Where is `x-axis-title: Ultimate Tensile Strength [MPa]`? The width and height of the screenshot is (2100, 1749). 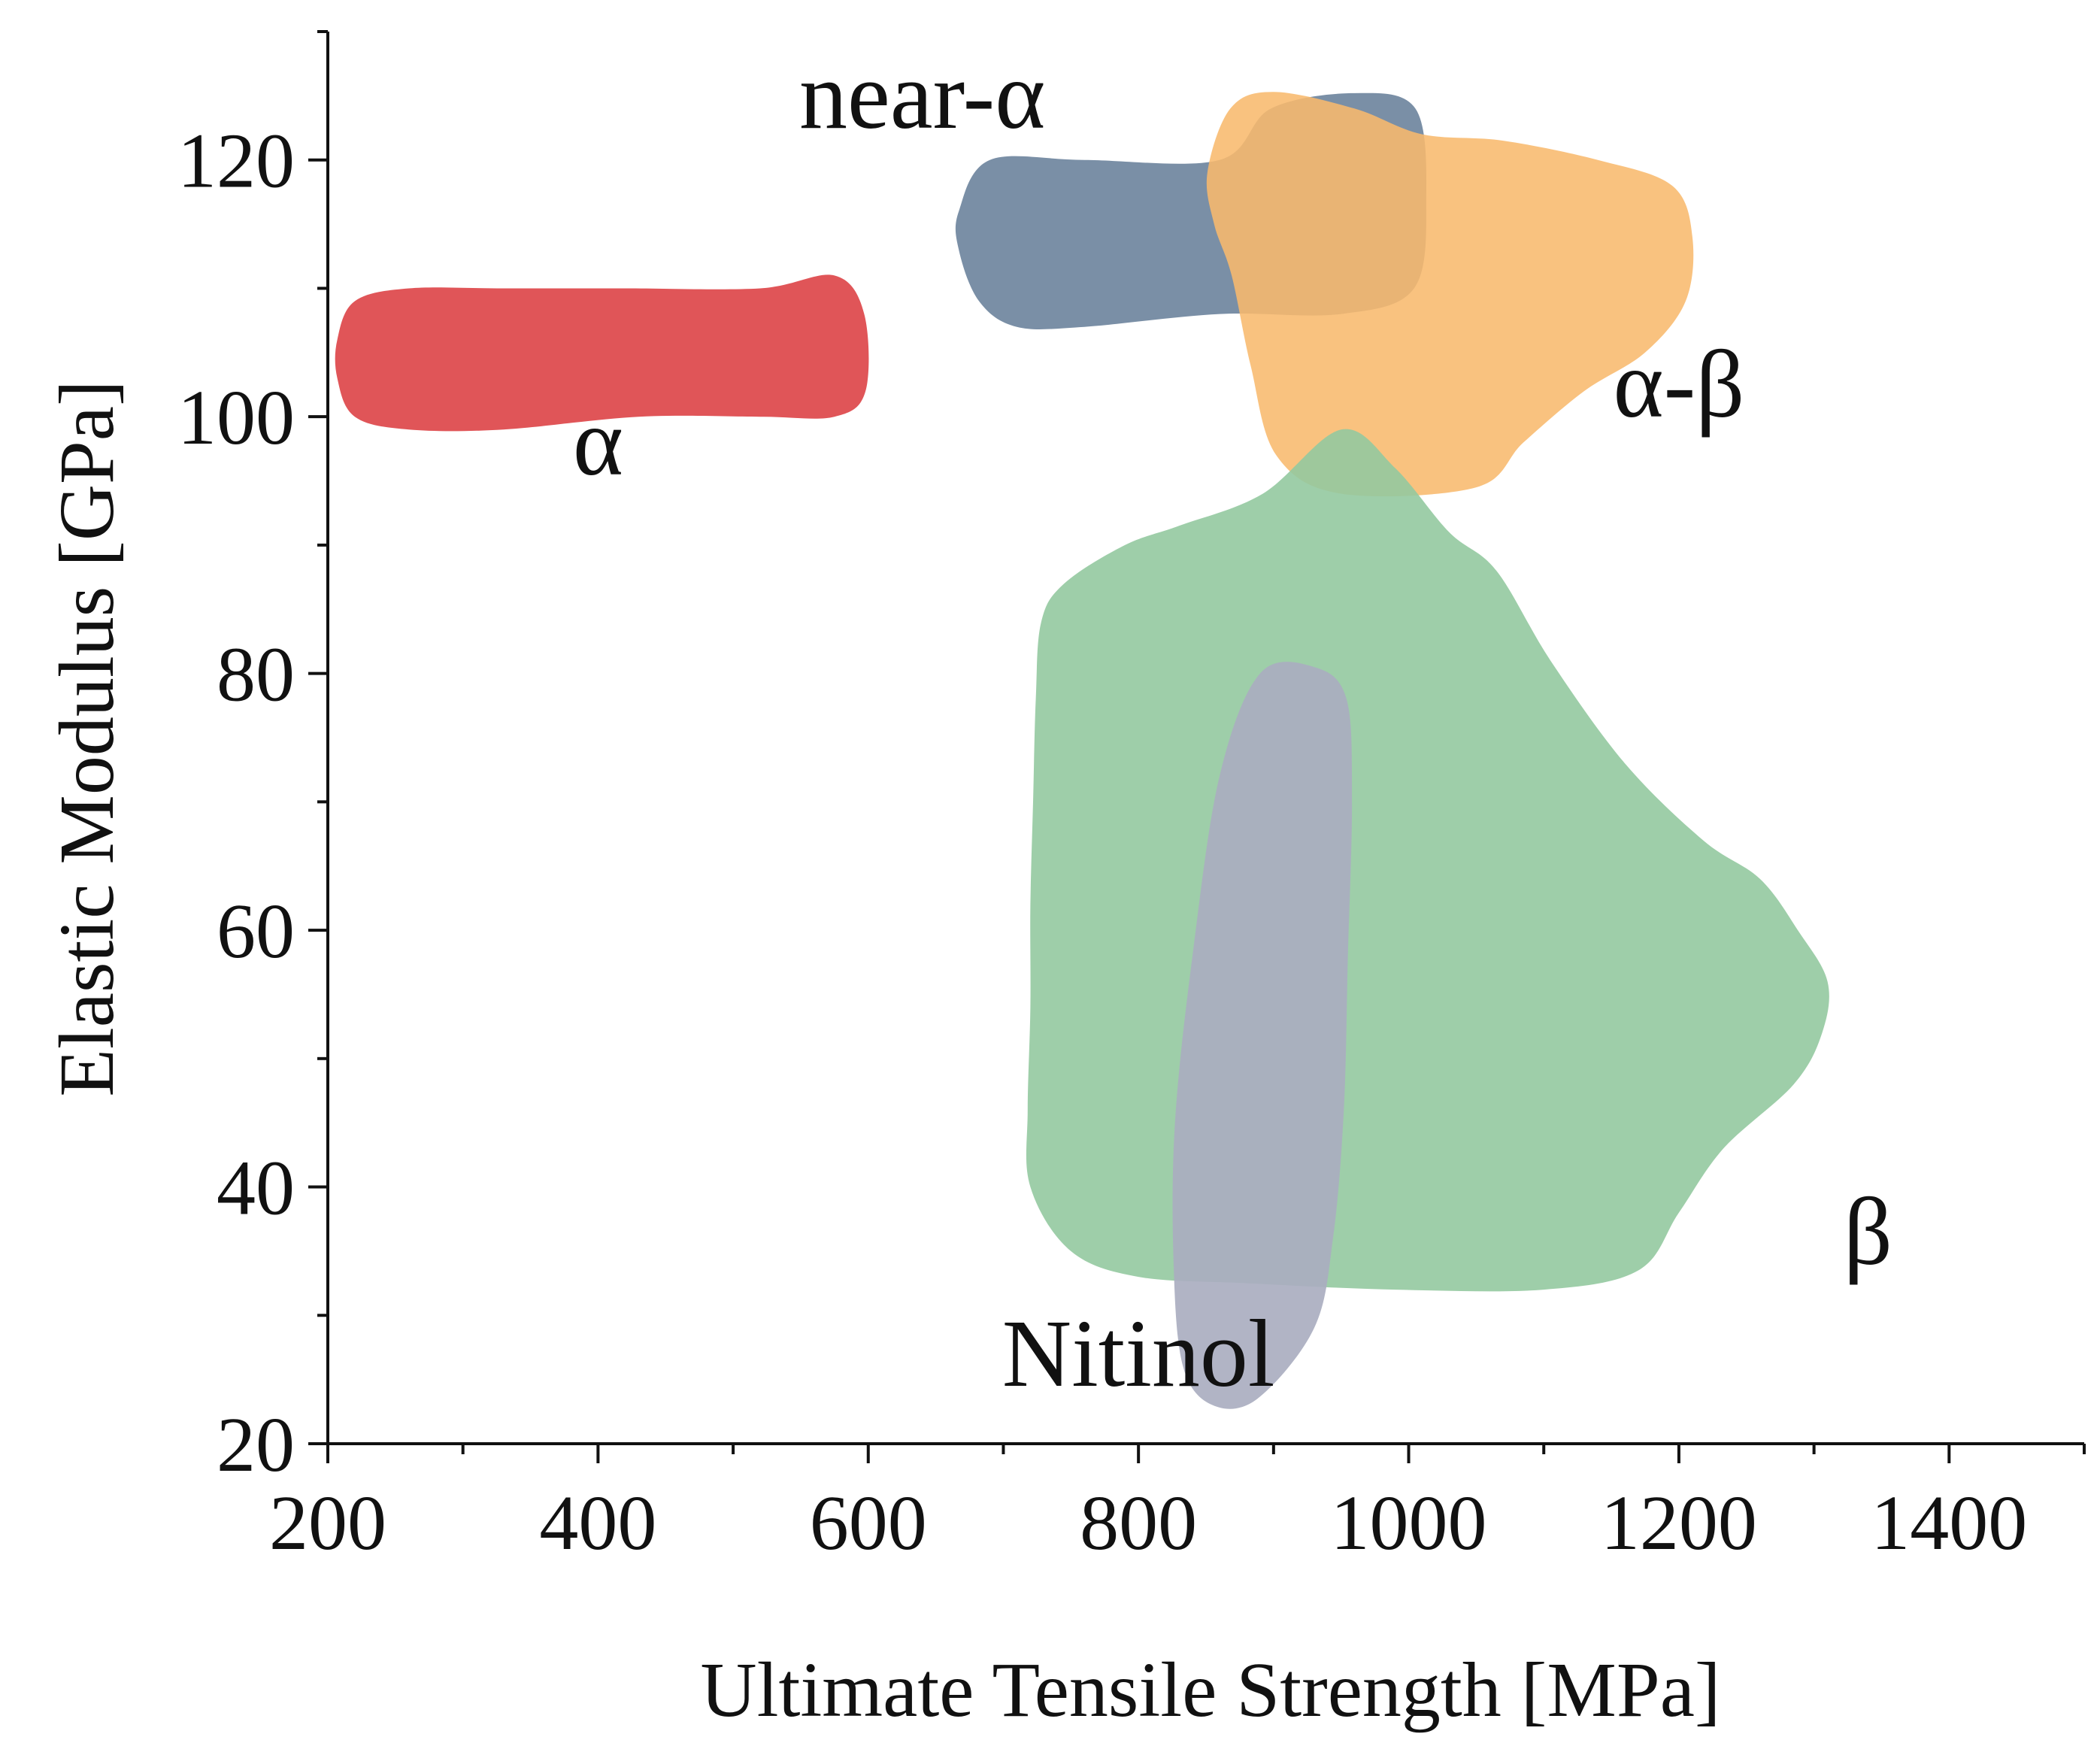 x-axis-title: Ultimate Tensile Strength [MPa] is located at coordinates (1210, 1690).